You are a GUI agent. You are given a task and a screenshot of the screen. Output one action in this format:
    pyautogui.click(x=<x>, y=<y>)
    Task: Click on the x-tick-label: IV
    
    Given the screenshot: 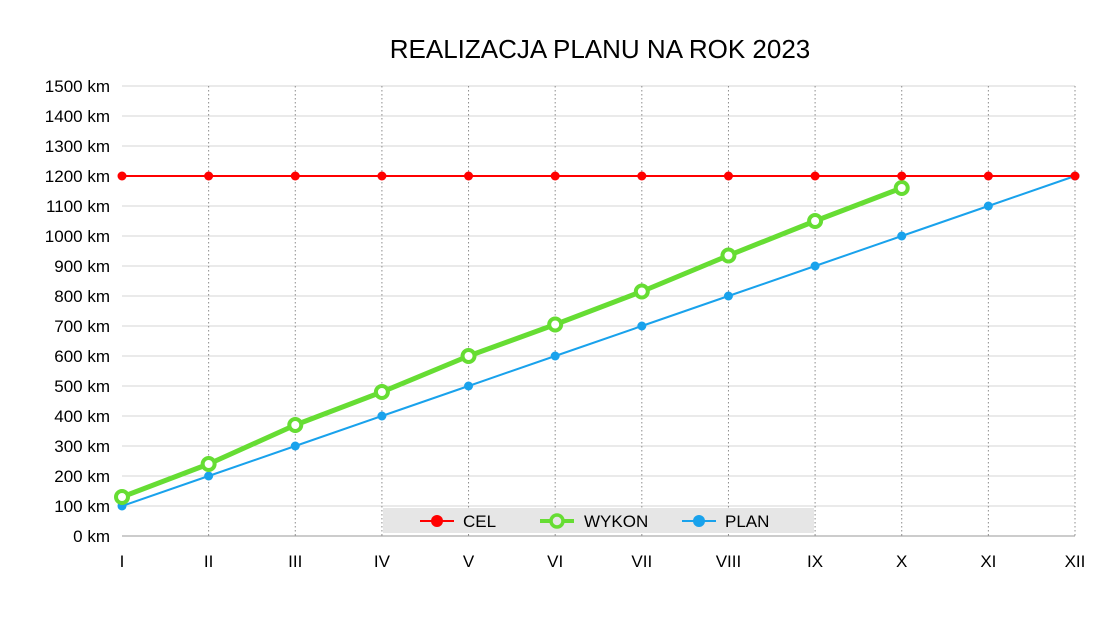 What is the action you would take?
    pyautogui.click(x=382, y=561)
    